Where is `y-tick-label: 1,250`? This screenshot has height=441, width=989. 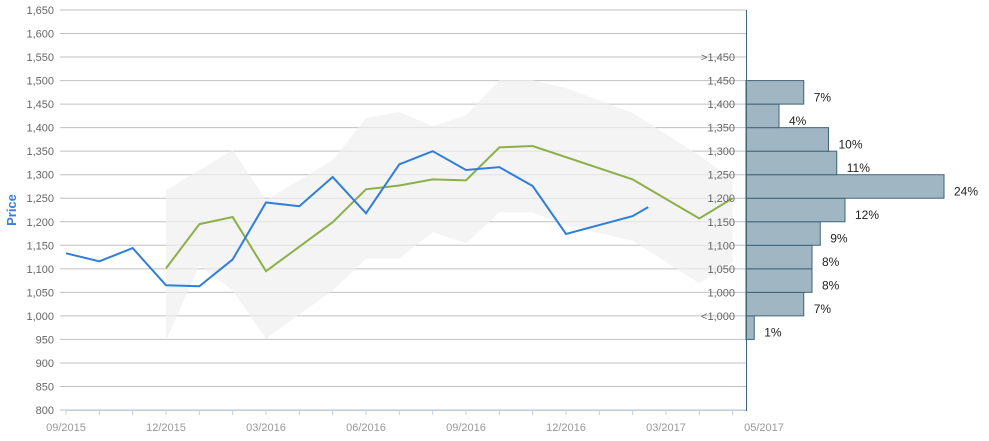 y-tick-label: 1,250 is located at coordinates (40, 199).